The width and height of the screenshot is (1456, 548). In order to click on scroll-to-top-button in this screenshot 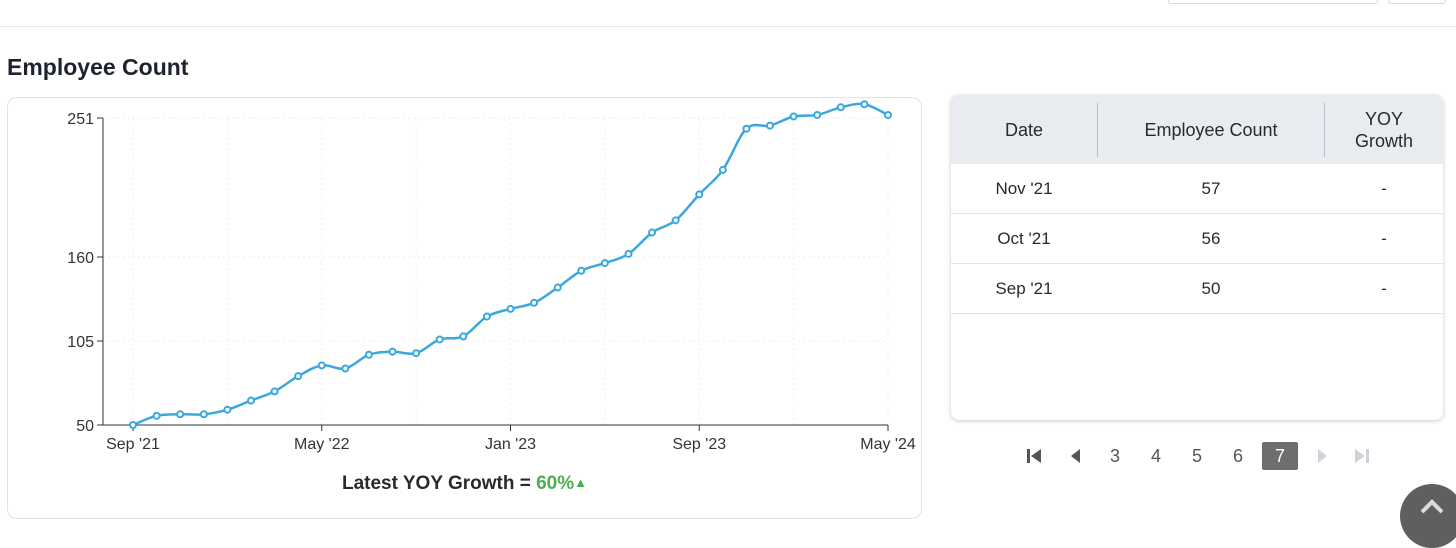, I will do `click(1428, 516)`.